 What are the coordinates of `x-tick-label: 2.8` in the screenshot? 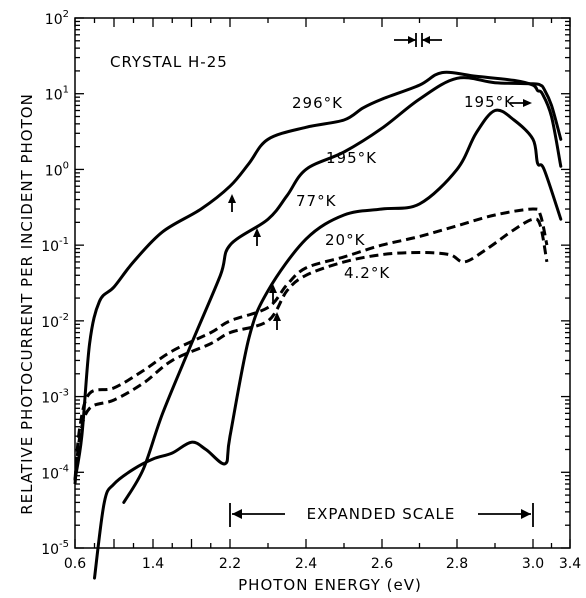 It's located at (457, 564).